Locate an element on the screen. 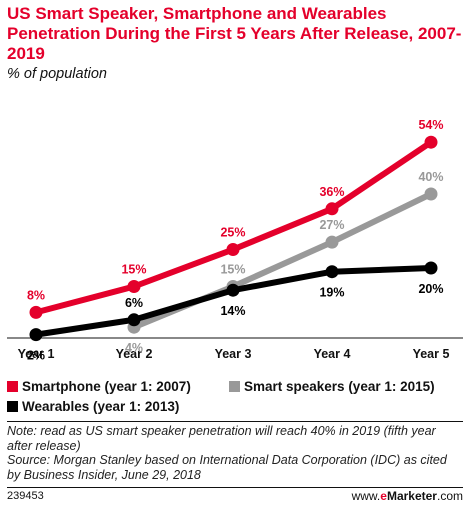 The height and width of the screenshot is (511, 470). x-axis-ticks: Year 1 Year 2 Year 3 Year 4 Year 5 is located at coordinates (234, 354).